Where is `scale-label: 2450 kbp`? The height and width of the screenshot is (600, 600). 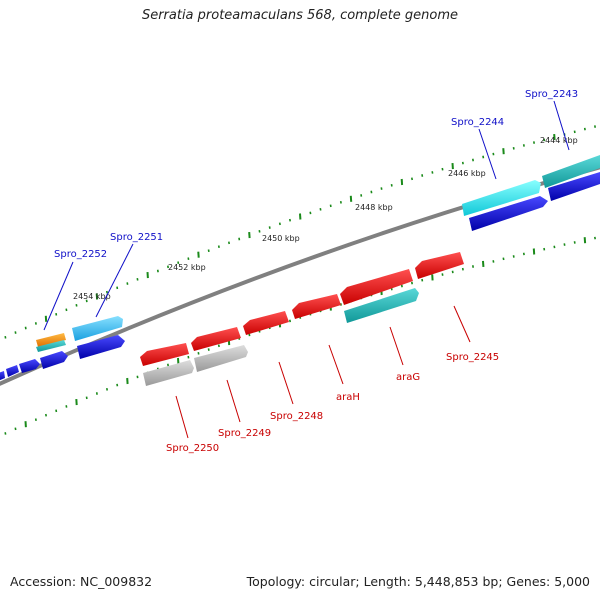
scale-label: 2450 kbp is located at coordinates (281, 238).